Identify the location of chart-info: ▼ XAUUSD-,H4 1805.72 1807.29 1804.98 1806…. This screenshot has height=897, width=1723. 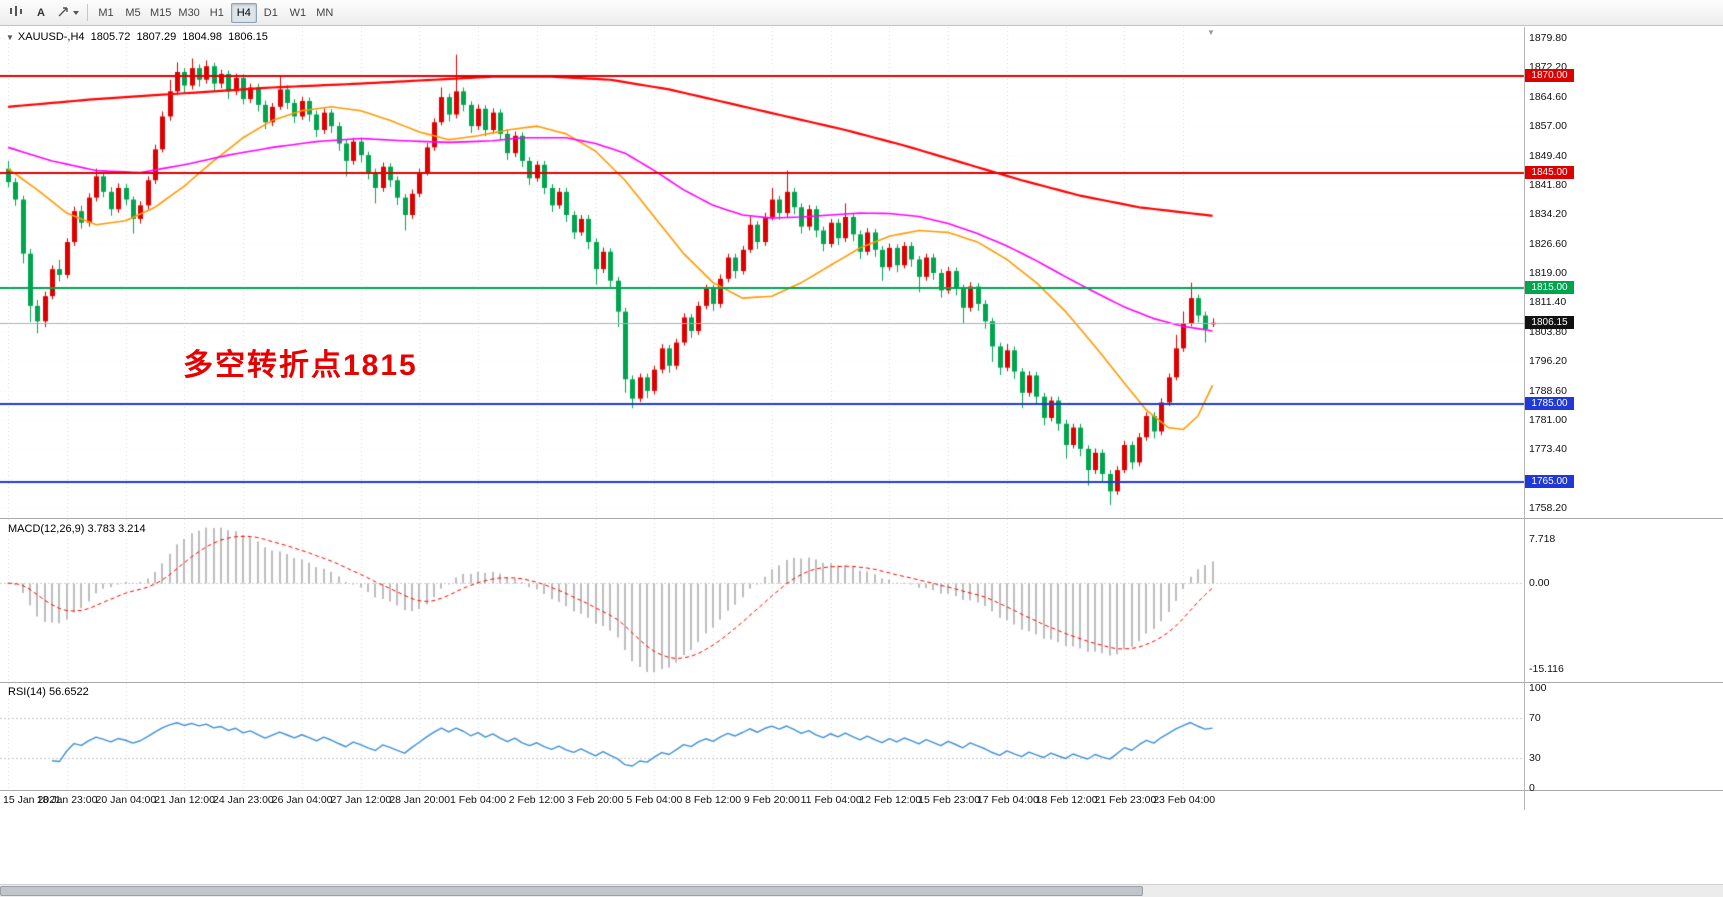
(138, 37).